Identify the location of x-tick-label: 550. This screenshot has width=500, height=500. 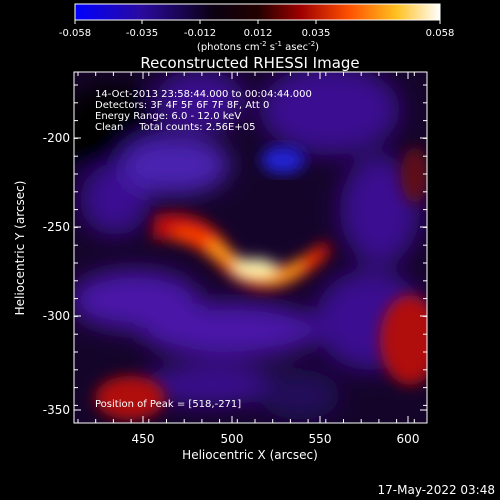
(320, 439).